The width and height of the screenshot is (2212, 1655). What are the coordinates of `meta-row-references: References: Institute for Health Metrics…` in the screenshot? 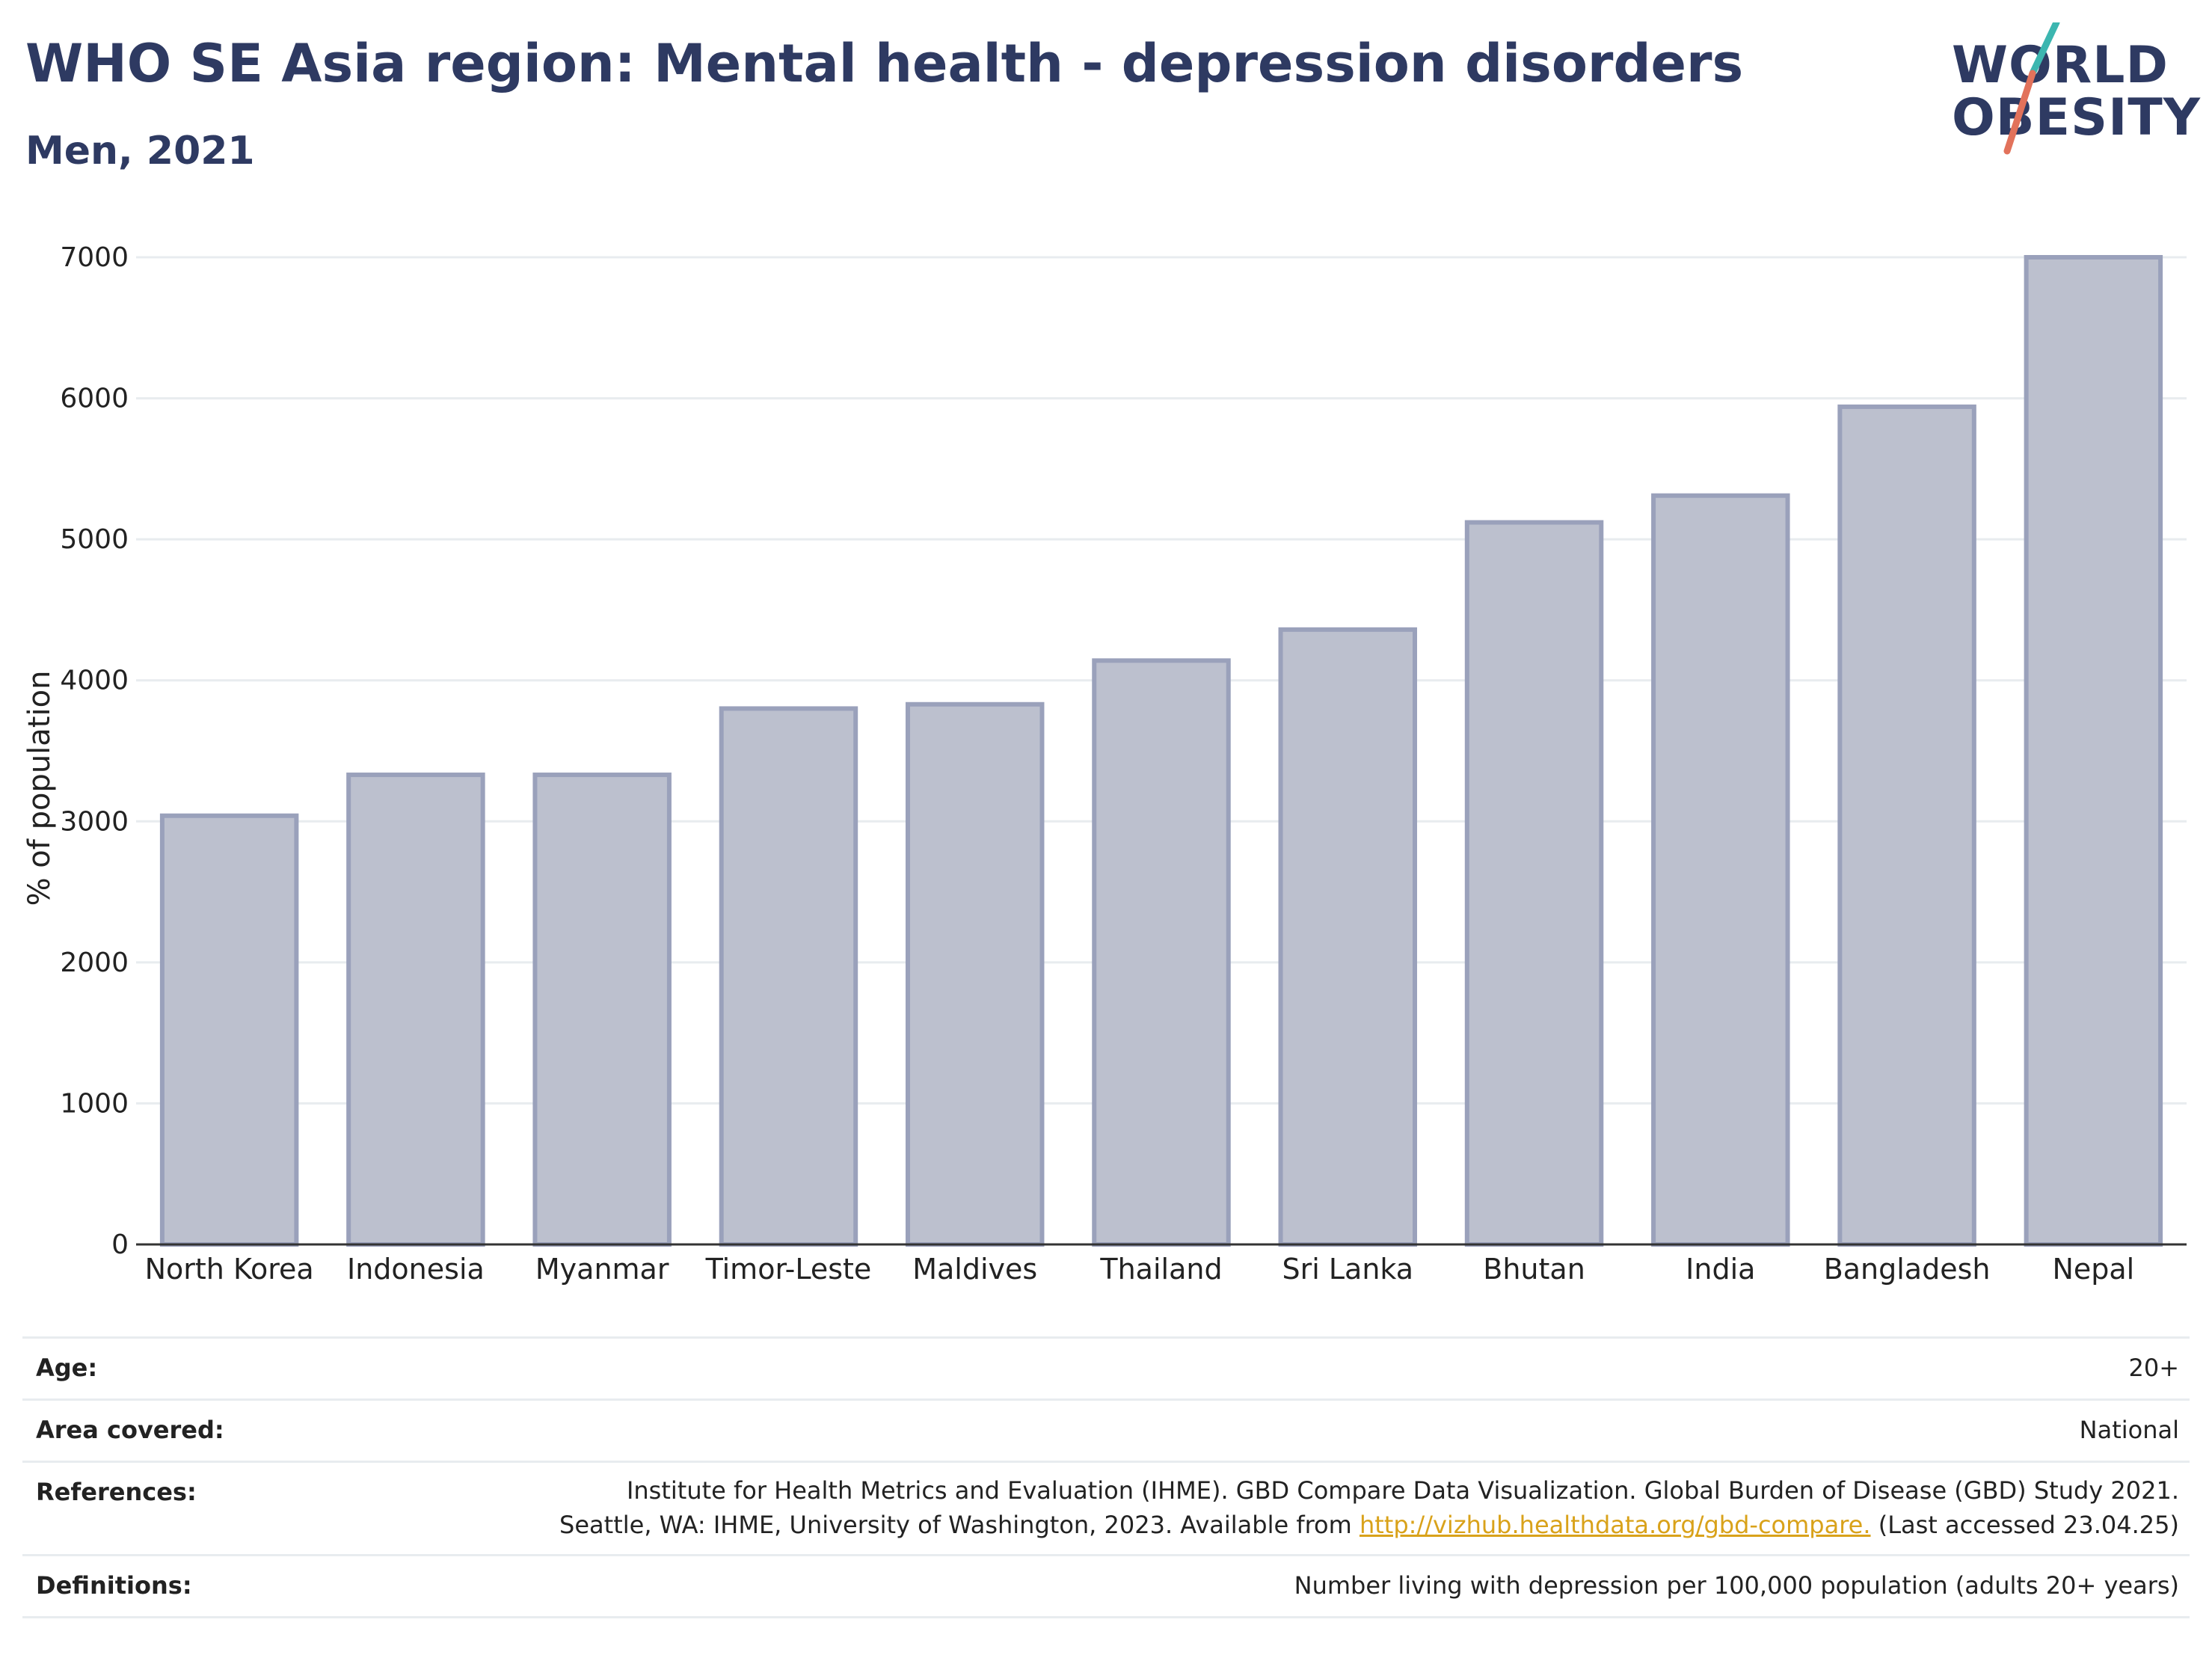 It's located at (1106, 1509).